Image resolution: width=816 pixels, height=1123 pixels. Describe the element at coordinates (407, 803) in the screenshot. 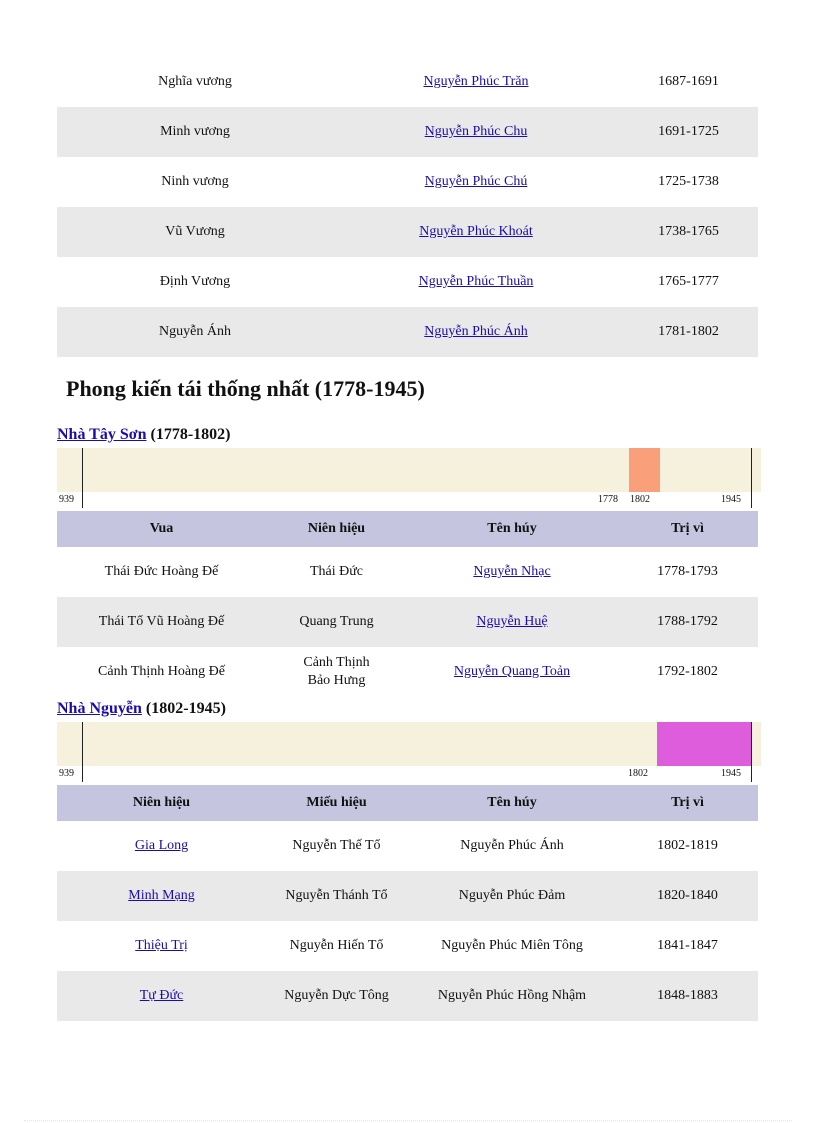

I see `table-header-row: Niên hiệu Miếu hiệu Tên húy Trị vì` at that location.